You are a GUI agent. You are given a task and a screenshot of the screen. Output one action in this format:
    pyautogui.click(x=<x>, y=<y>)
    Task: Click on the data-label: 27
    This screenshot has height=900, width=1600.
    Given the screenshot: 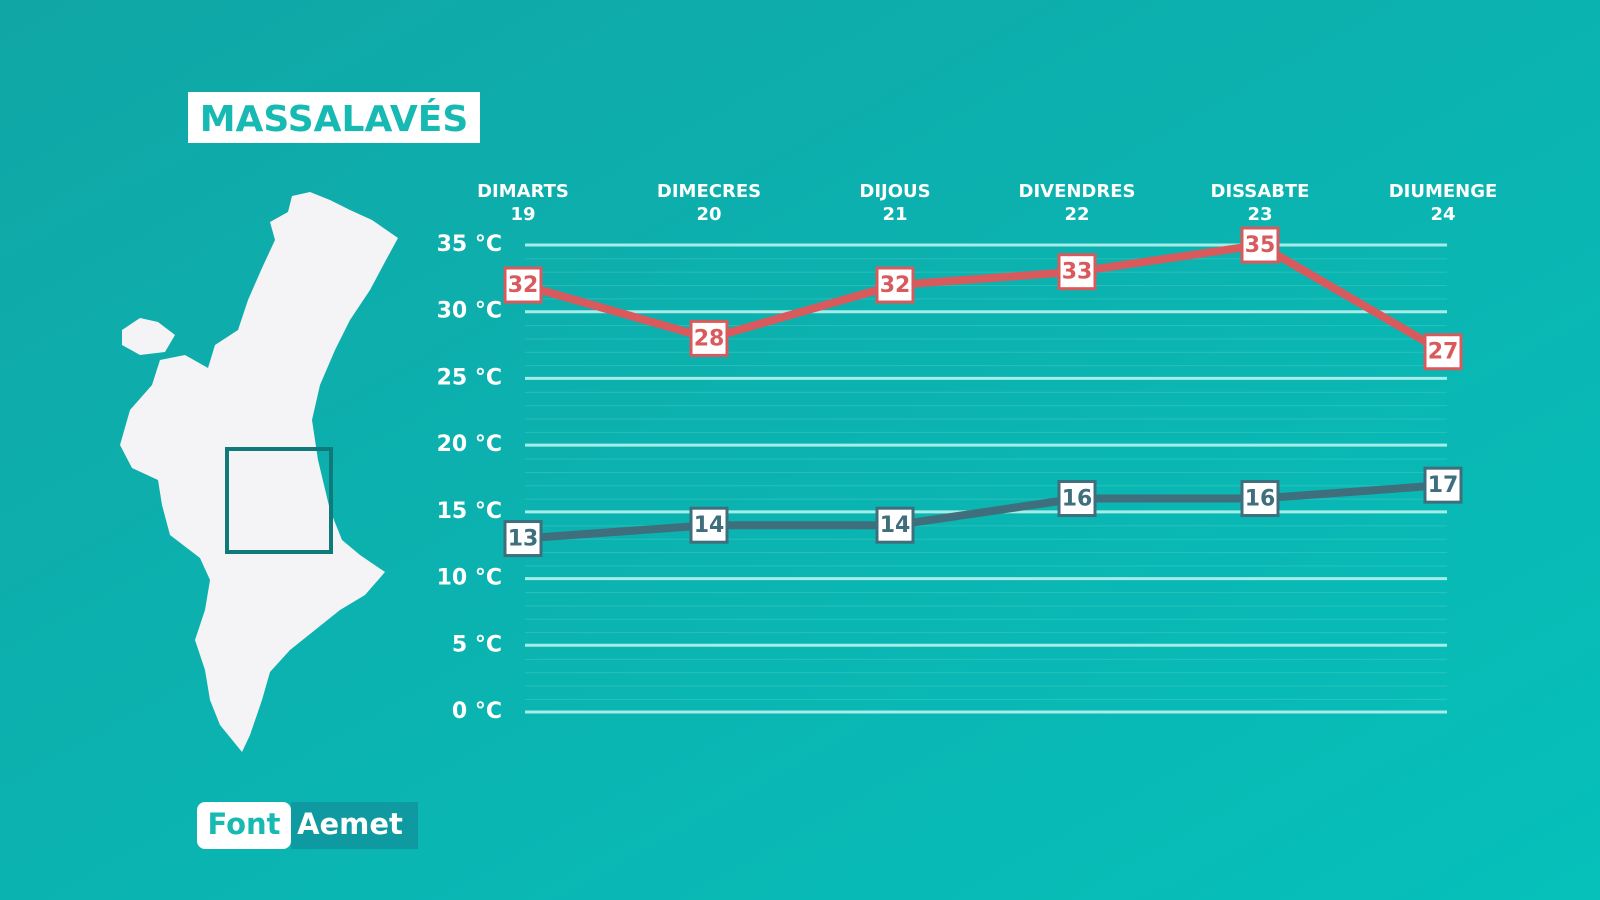 What is the action you would take?
    pyautogui.click(x=1443, y=352)
    